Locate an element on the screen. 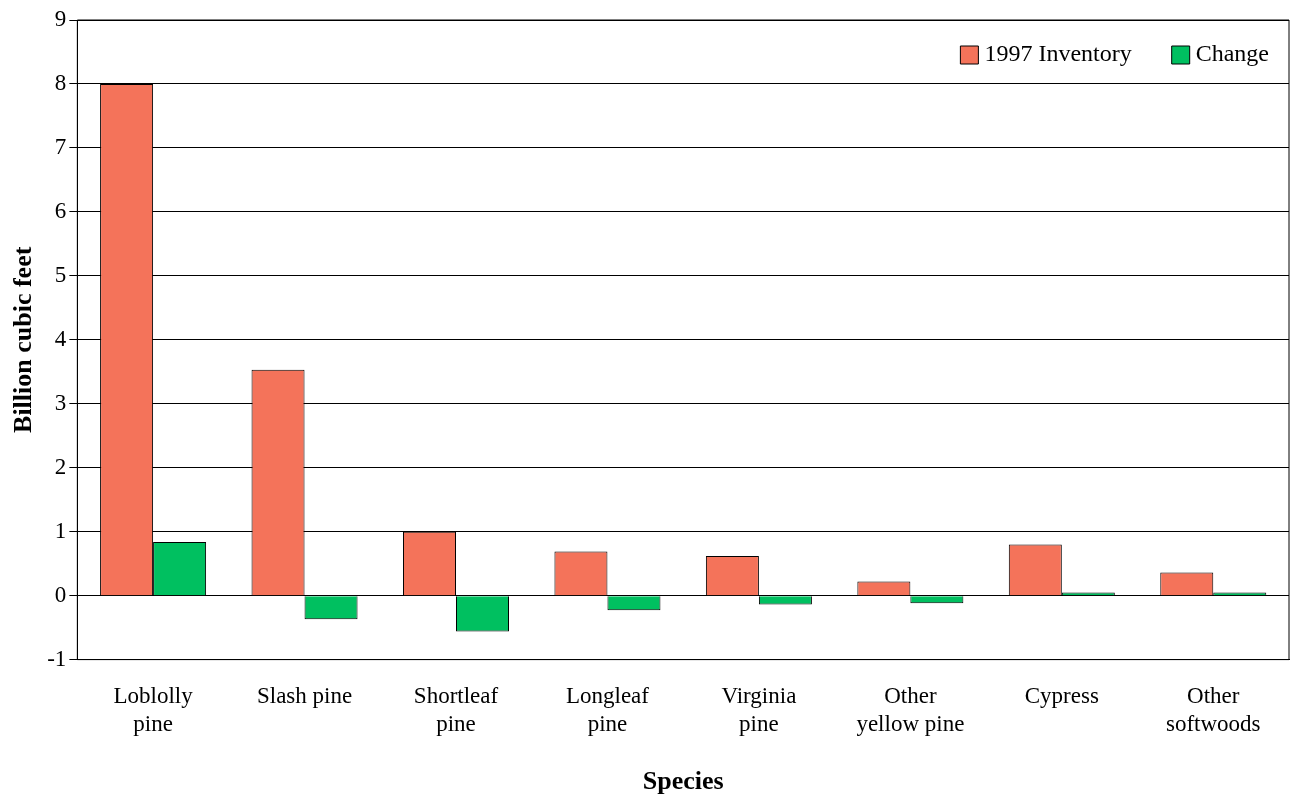 This screenshot has height=807, width=1304. y-tick-label: 2 is located at coordinates (60, 466).